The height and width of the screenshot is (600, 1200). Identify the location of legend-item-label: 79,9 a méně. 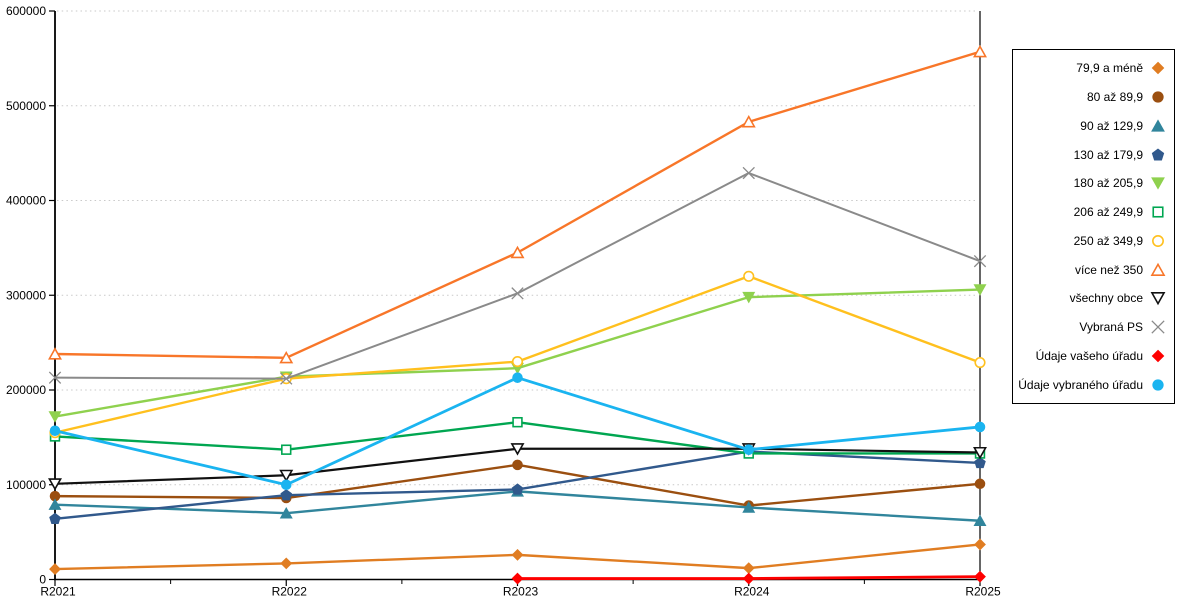
(1109, 68).